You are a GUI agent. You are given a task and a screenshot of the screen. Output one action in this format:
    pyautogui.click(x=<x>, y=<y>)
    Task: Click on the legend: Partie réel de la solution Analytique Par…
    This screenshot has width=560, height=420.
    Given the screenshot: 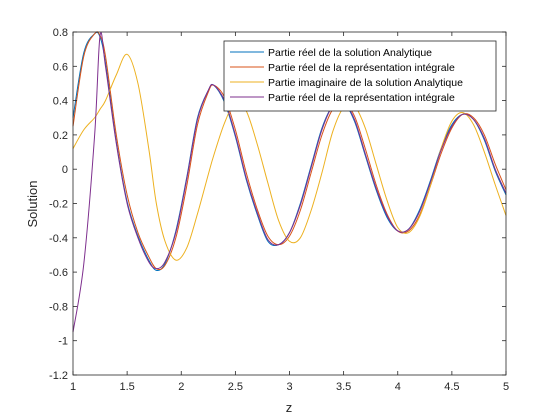 What is the action you would take?
    pyautogui.click(x=360, y=76)
    